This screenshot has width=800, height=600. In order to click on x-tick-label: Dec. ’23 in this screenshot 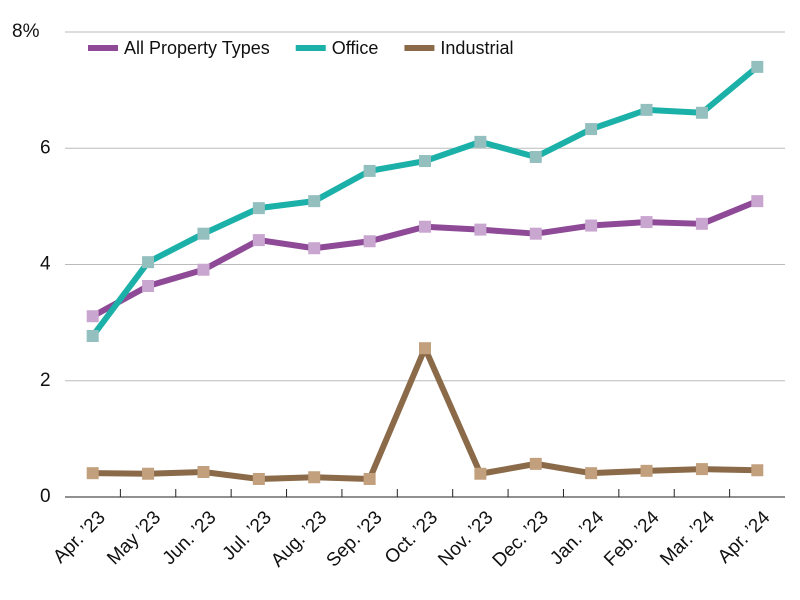, I will do `click(521, 539)`.